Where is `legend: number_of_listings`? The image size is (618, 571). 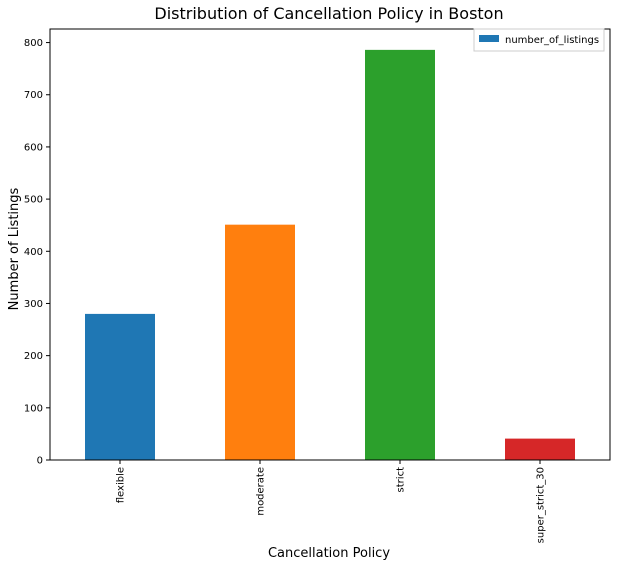 legend: number_of_listings is located at coordinates (539, 40).